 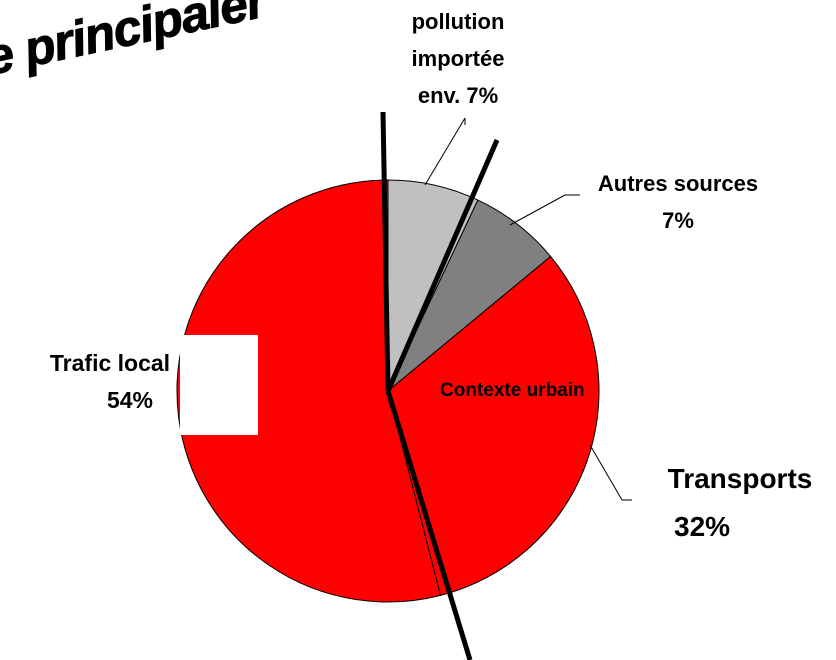 I want to click on slice-label: Transports 32%, so click(x=738, y=503).